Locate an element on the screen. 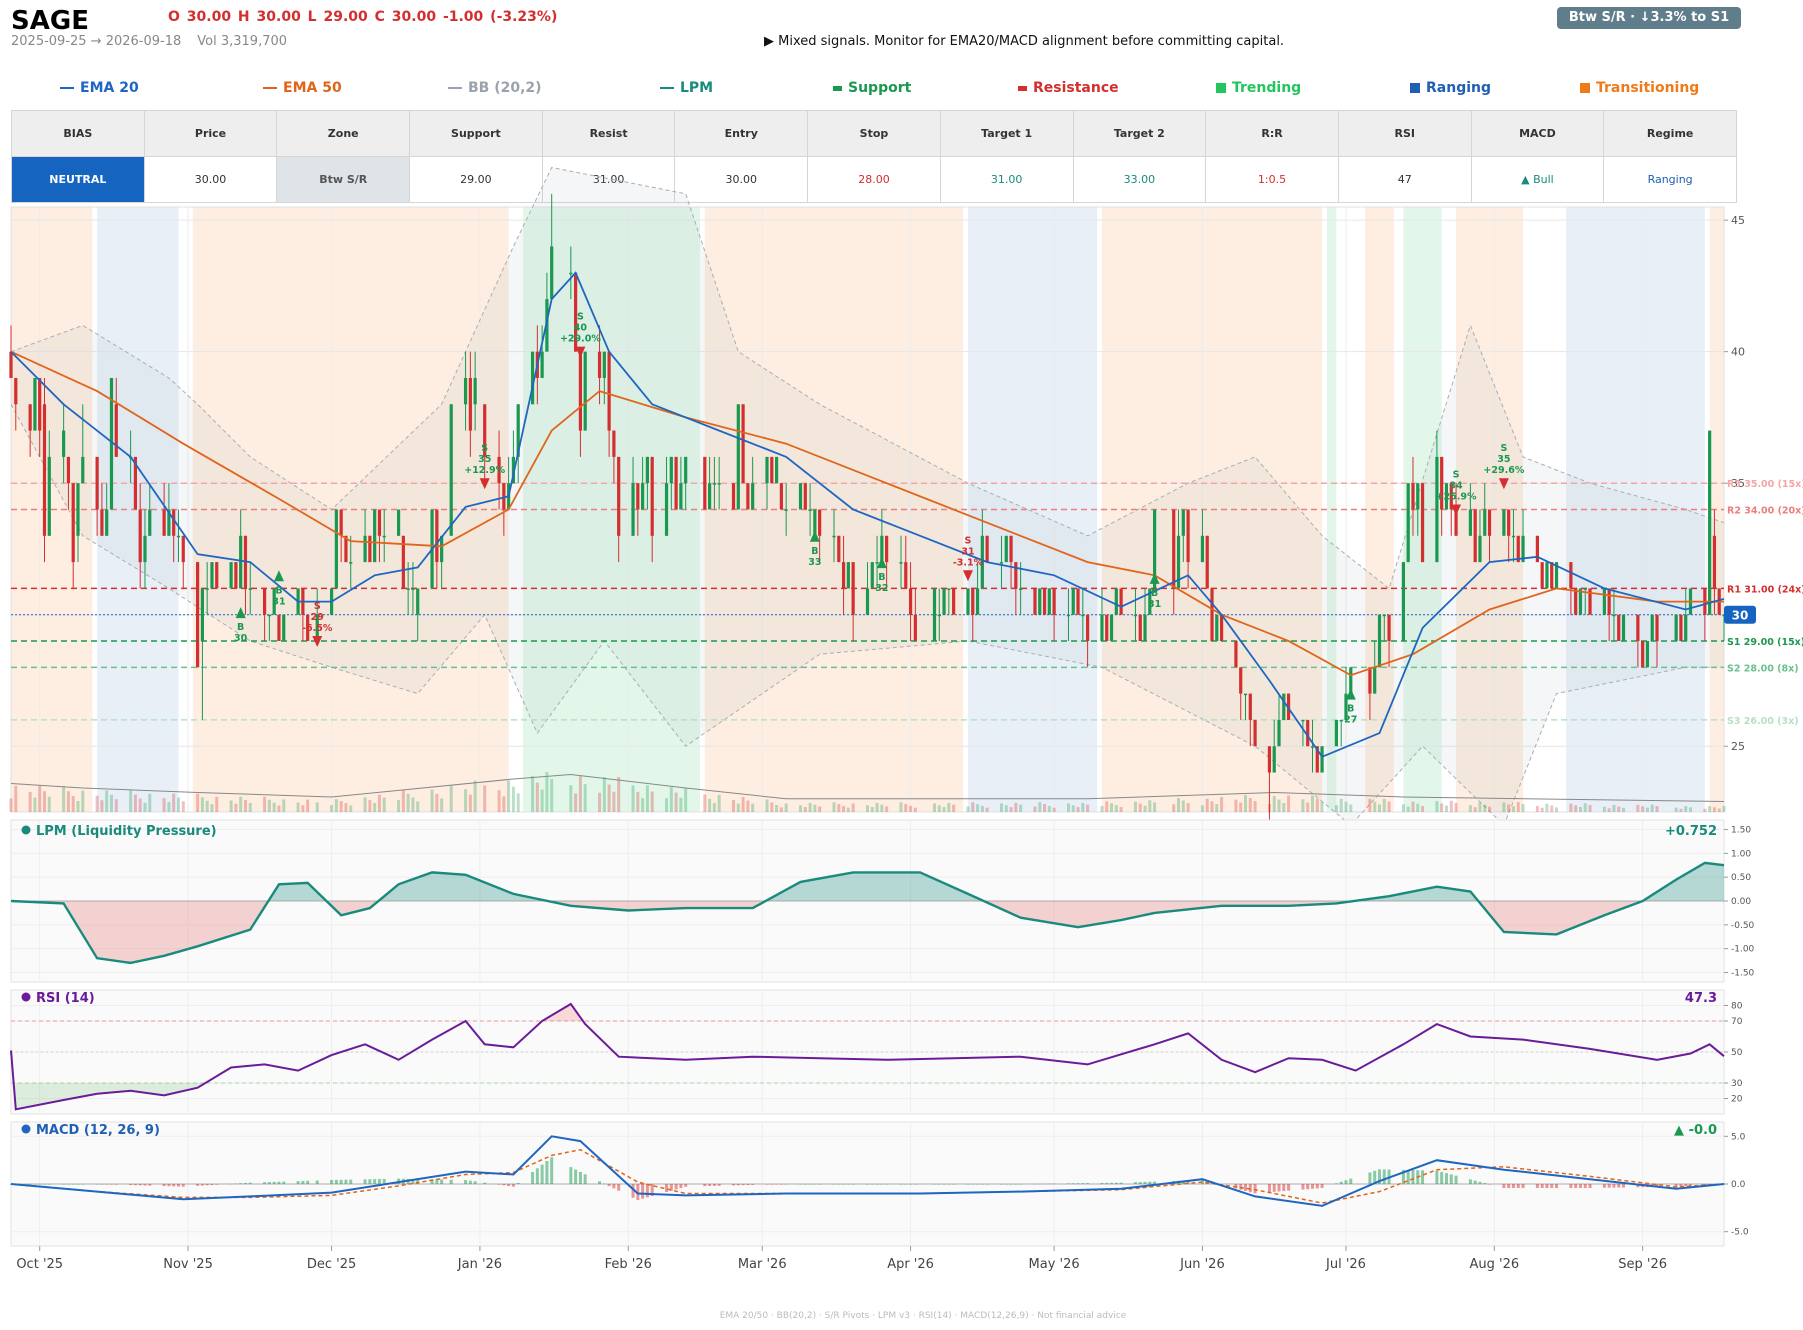  rsi-tick-label: 70 is located at coordinates (1737, 1022).